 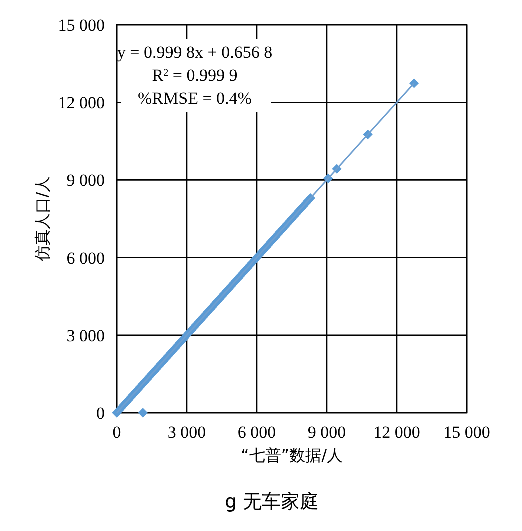 What do you see at coordinates (272, 502) in the screenshot?
I see `text: g 无车家庭` at bounding box center [272, 502].